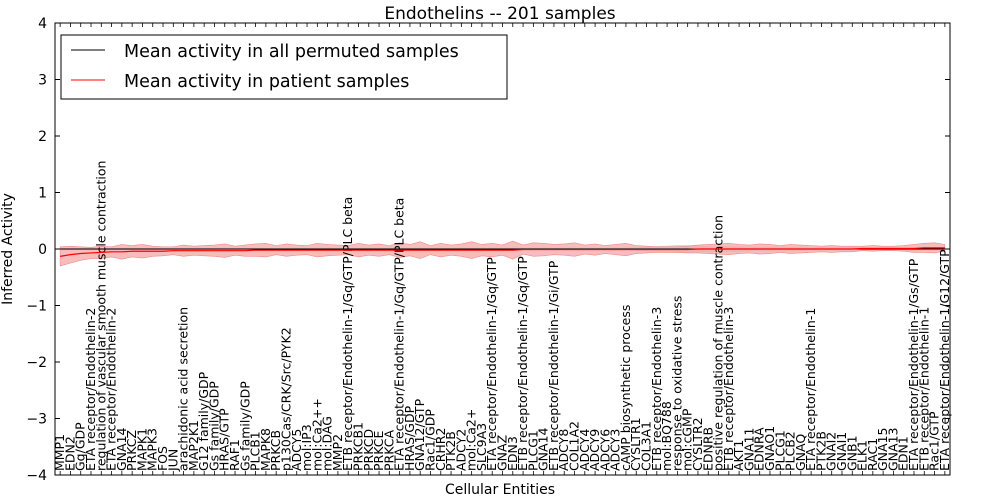 This screenshot has width=1000, height=504. What do you see at coordinates (255, 451) in the screenshot?
I see `x-tick-label: PLCB1` at bounding box center [255, 451].